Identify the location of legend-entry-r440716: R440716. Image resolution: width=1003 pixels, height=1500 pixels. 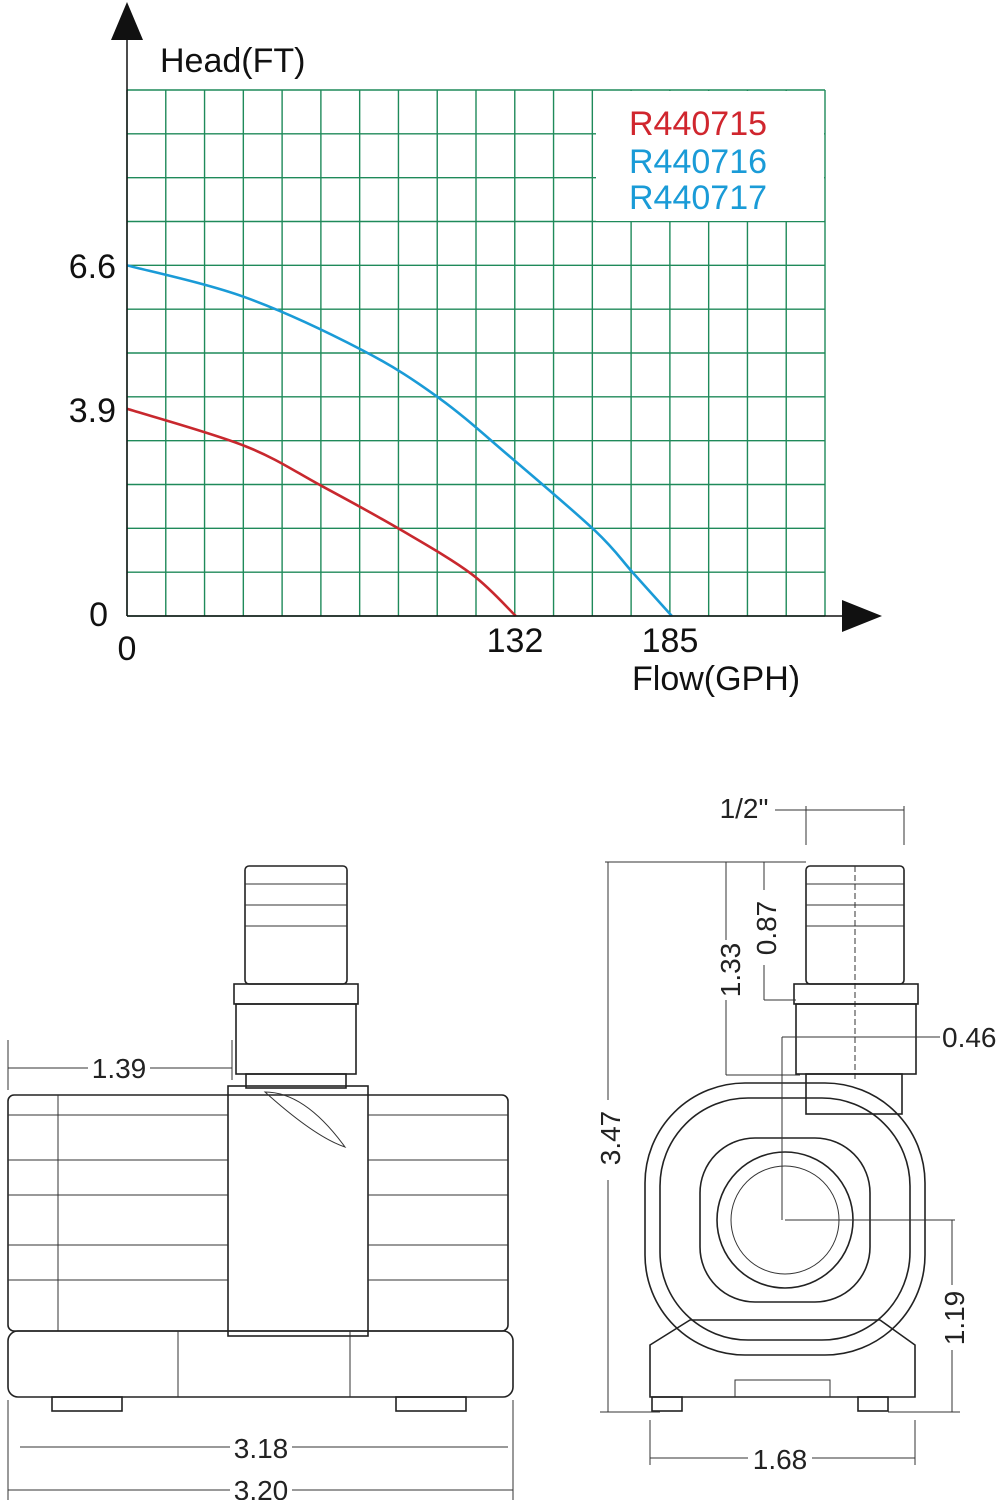
(698, 162).